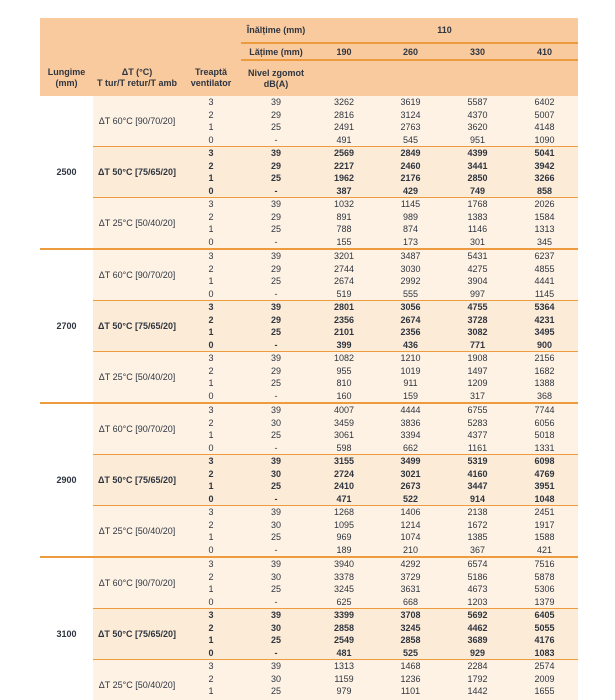 This screenshot has height=700, width=615. Describe the element at coordinates (477, 691) in the screenshot. I see `output-value-cell: 1442` at that location.